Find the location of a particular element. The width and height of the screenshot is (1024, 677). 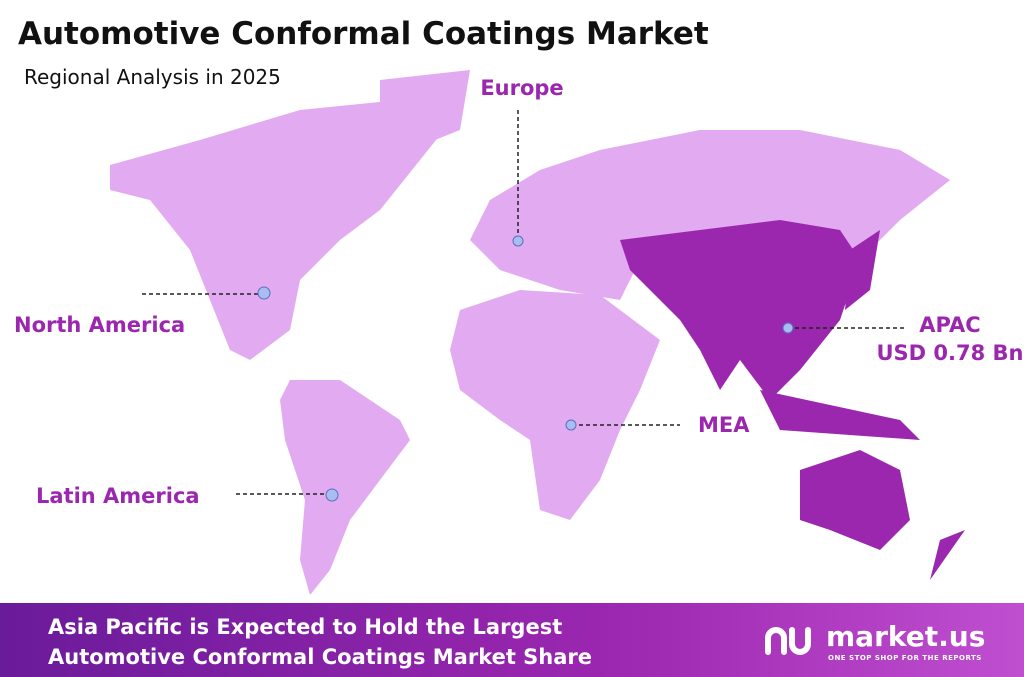

logo: market.us ONE STOP SHOP FOR THE REPORTS is located at coordinates (875, 641).